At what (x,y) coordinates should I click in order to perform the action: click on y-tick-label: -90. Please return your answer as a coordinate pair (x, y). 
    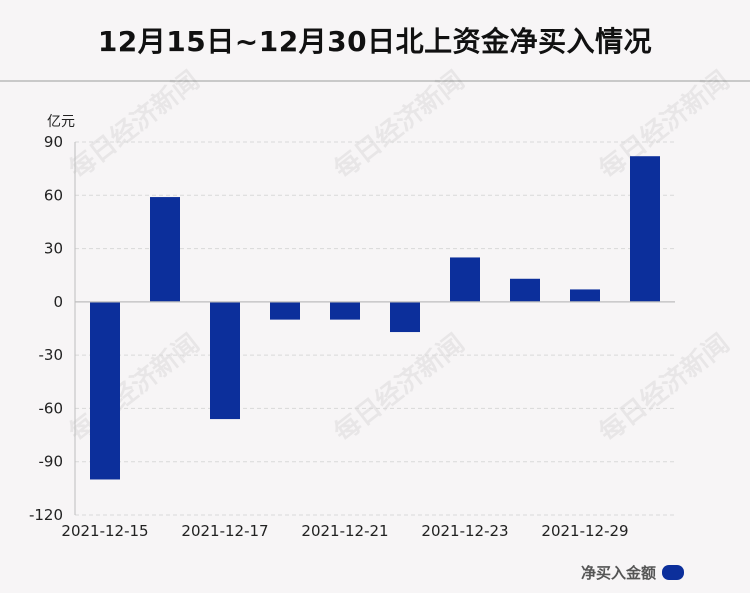
    Looking at the image, I should click on (51, 462).